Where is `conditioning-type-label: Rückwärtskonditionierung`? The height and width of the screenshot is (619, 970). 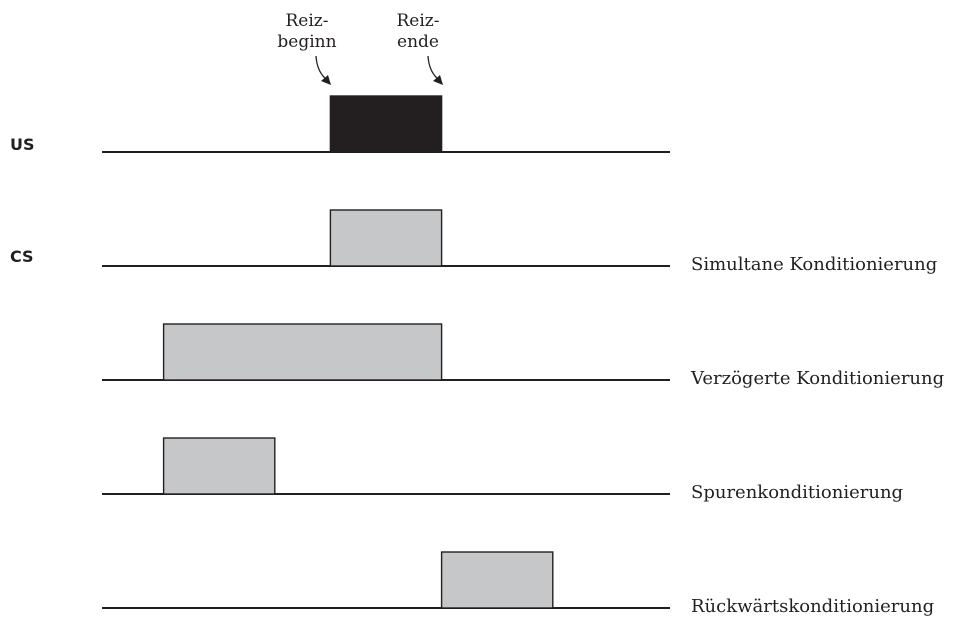 conditioning-type-label: Rückwärtskonditionierung is located at coordinates (812, 606).